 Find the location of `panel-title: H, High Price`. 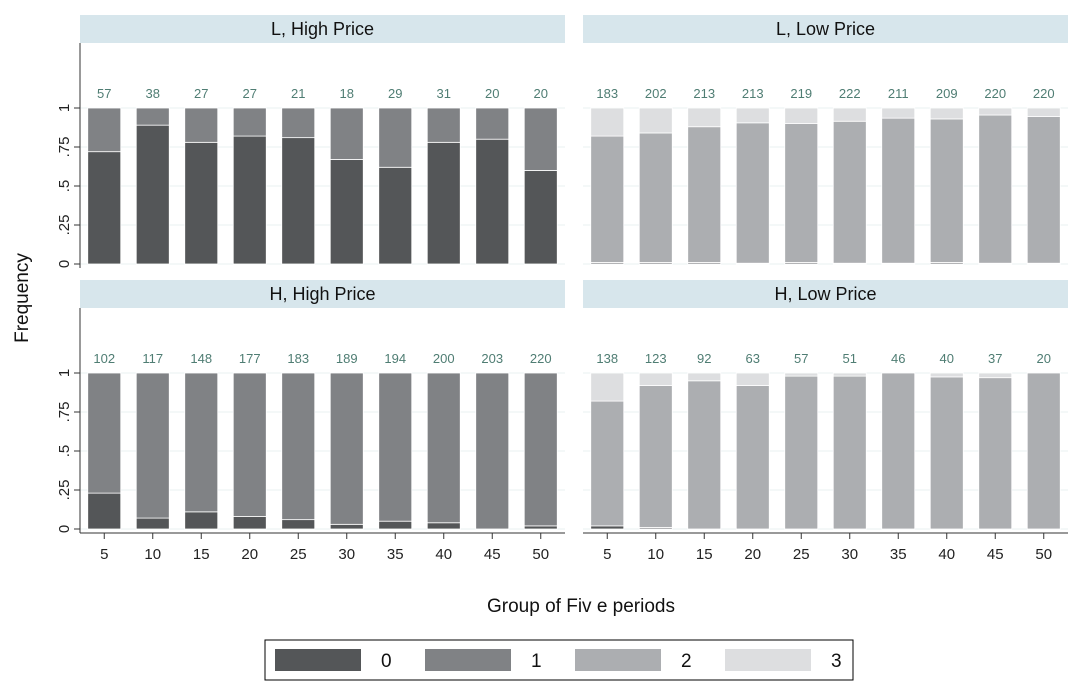

panel-title: H, High Price is located at coordinates (322, 294).